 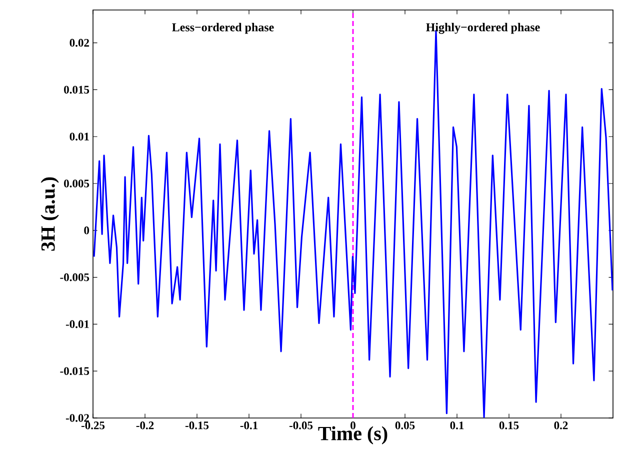 What do you see at coordinates (249, 426) in the screenshot?
I see `x-tick-label: -0.1` at bounding box center [249, 426].